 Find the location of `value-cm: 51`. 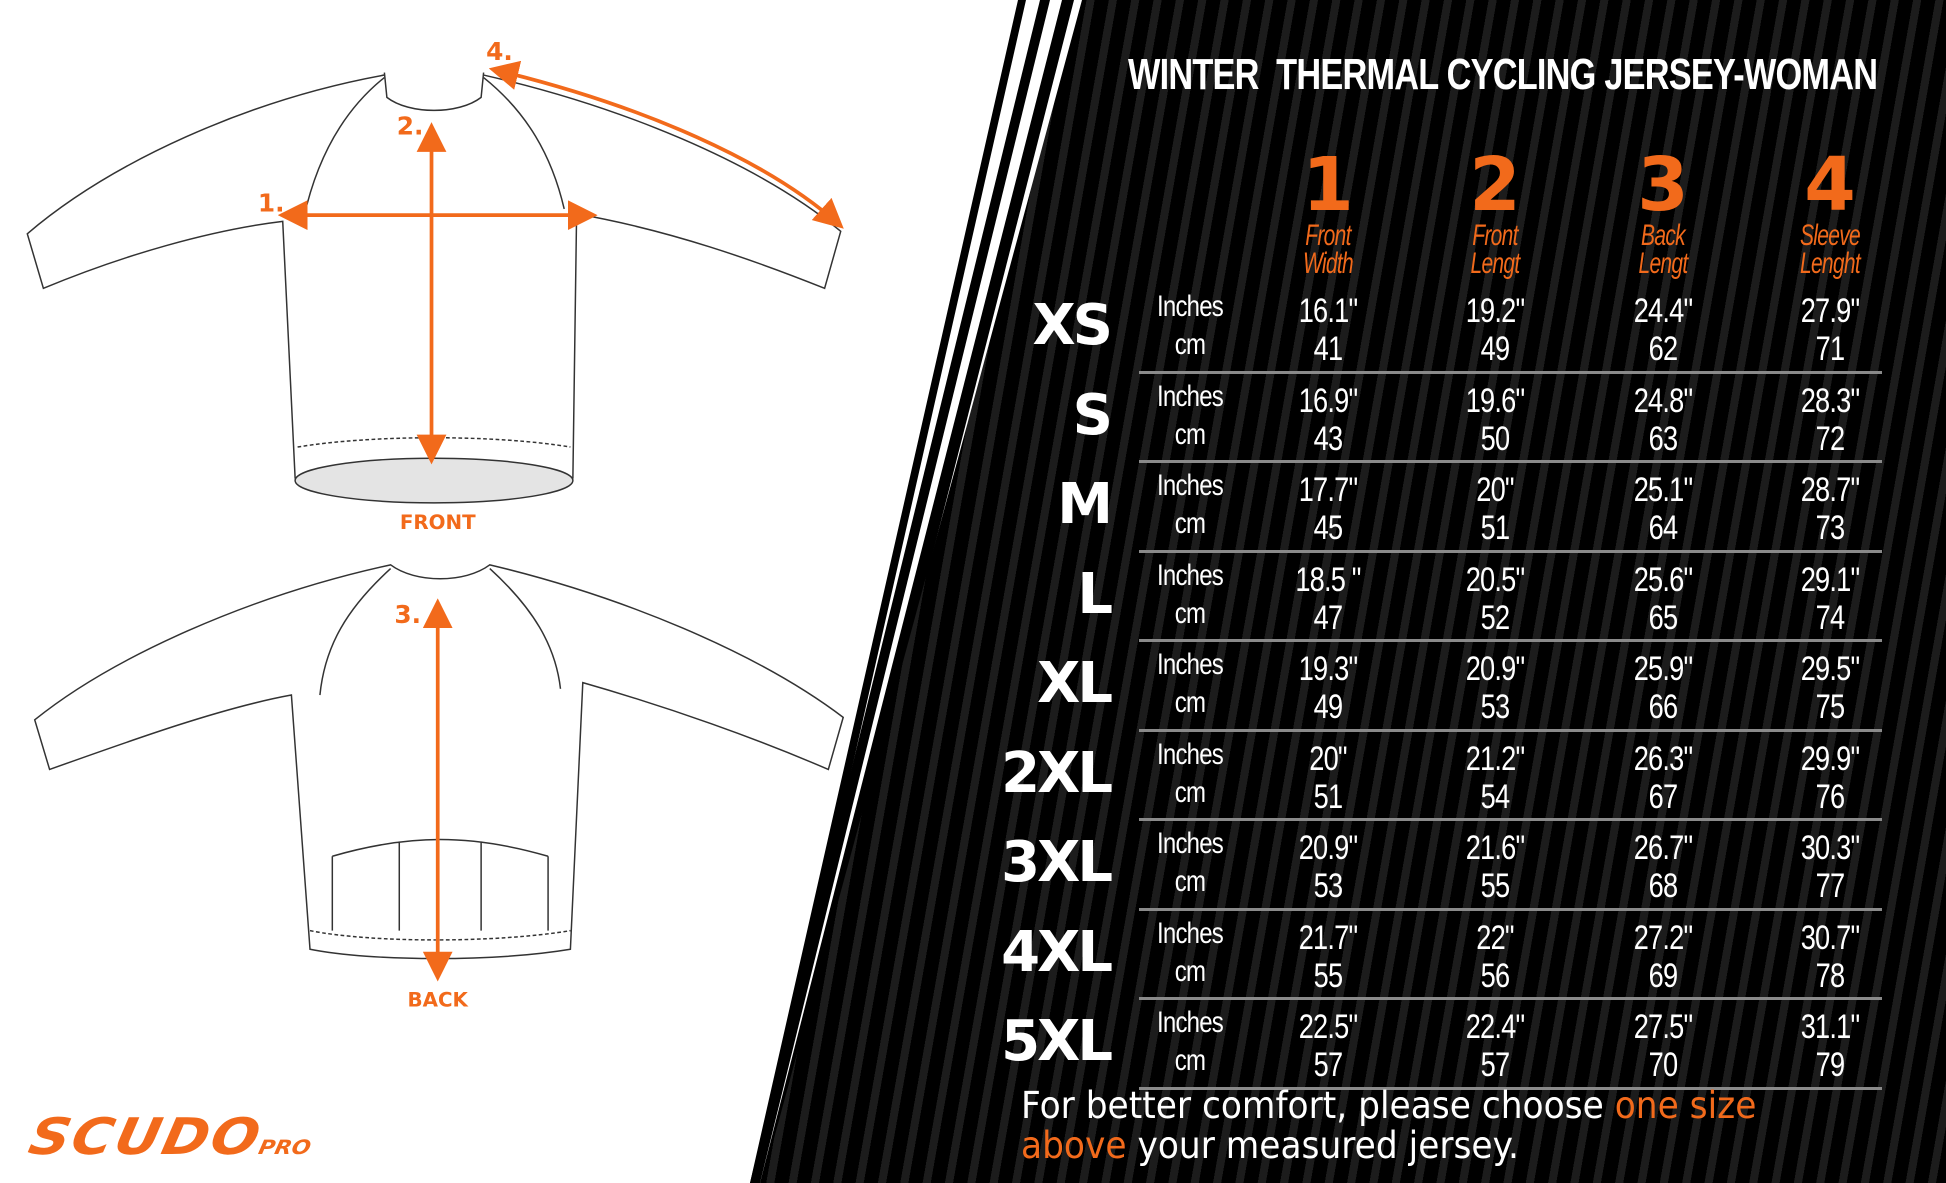

value-cm: 51 is located at coordinates (1495, 528).